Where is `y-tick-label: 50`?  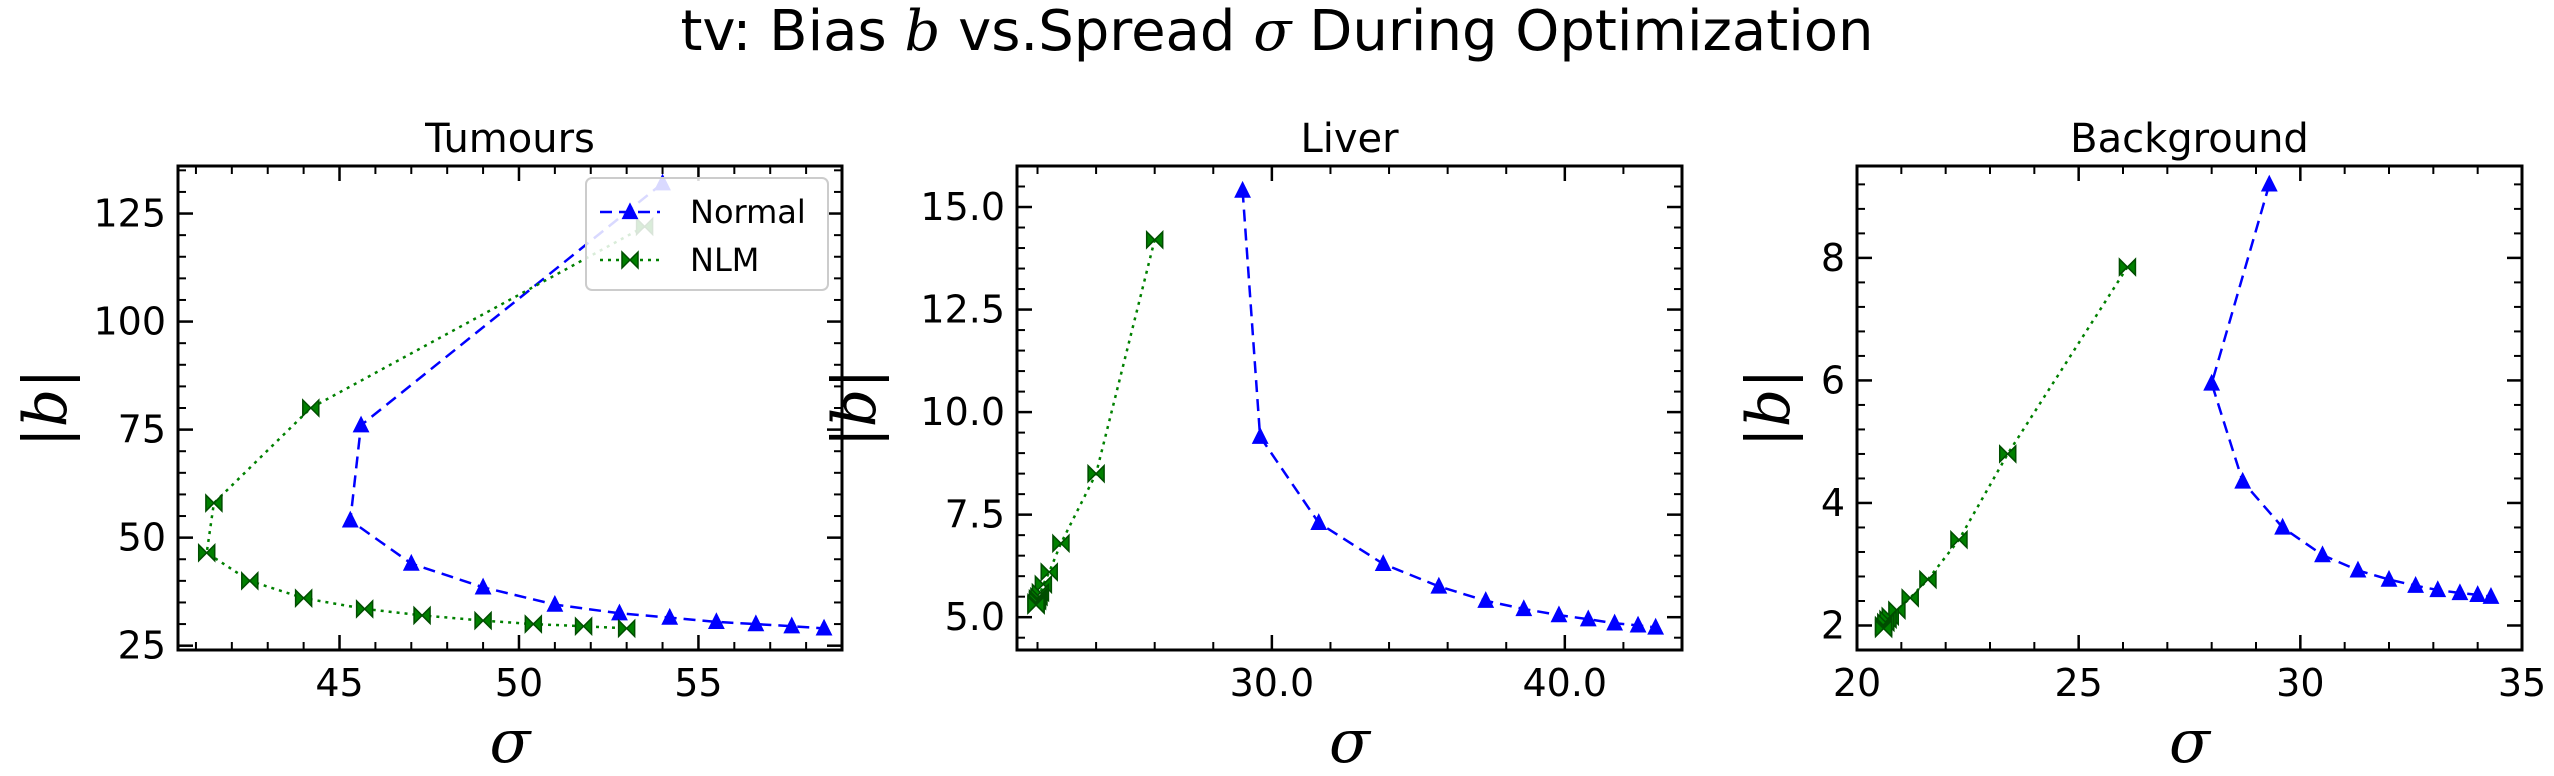 y-tick-label: 50 is located at coordinates (142, 538).